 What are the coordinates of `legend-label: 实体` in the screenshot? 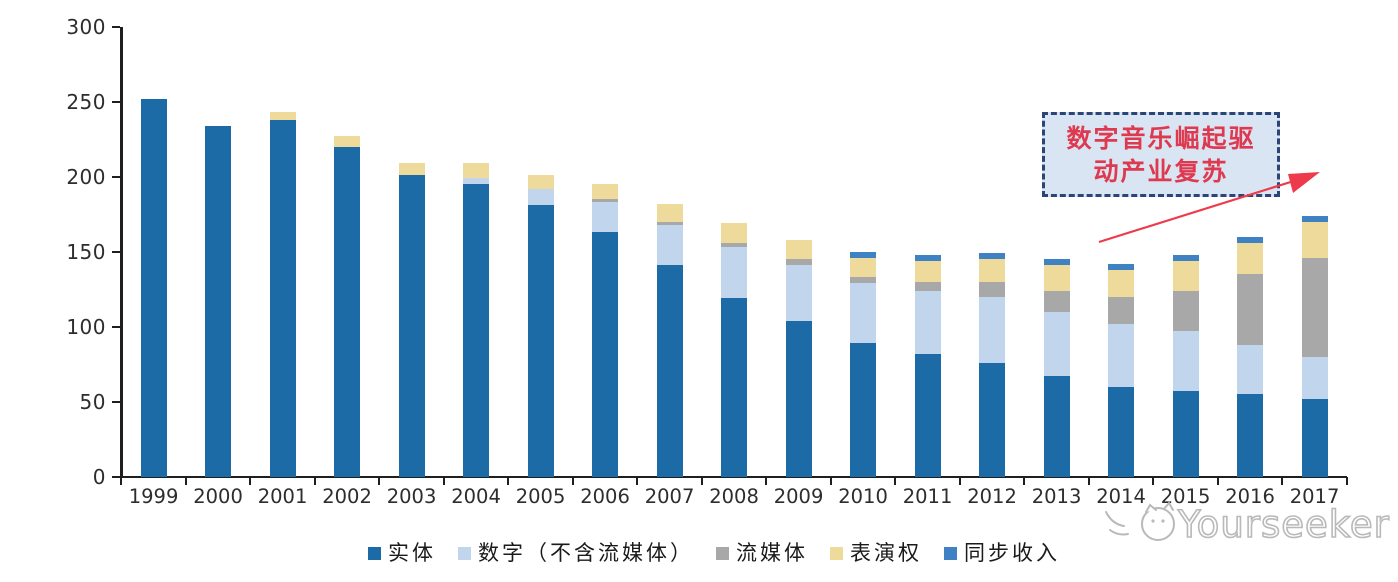 It's located at (412, 553).